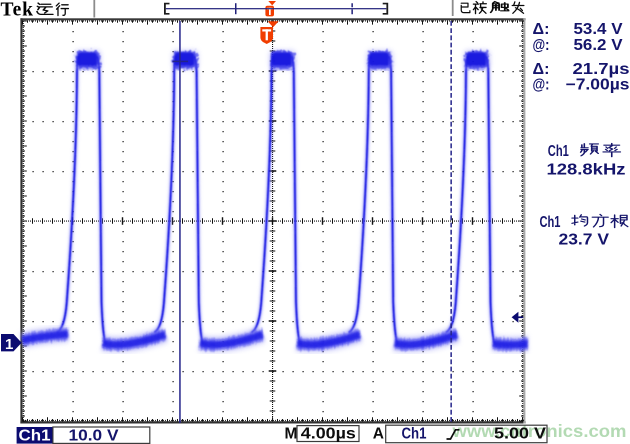 Image resolution: width=630 pixels, height=444 pixels. What do you see at coordinates (598, 85) in the screenshot?
I see `svg-text: −7.00µs` at bounding box center [598, 85].